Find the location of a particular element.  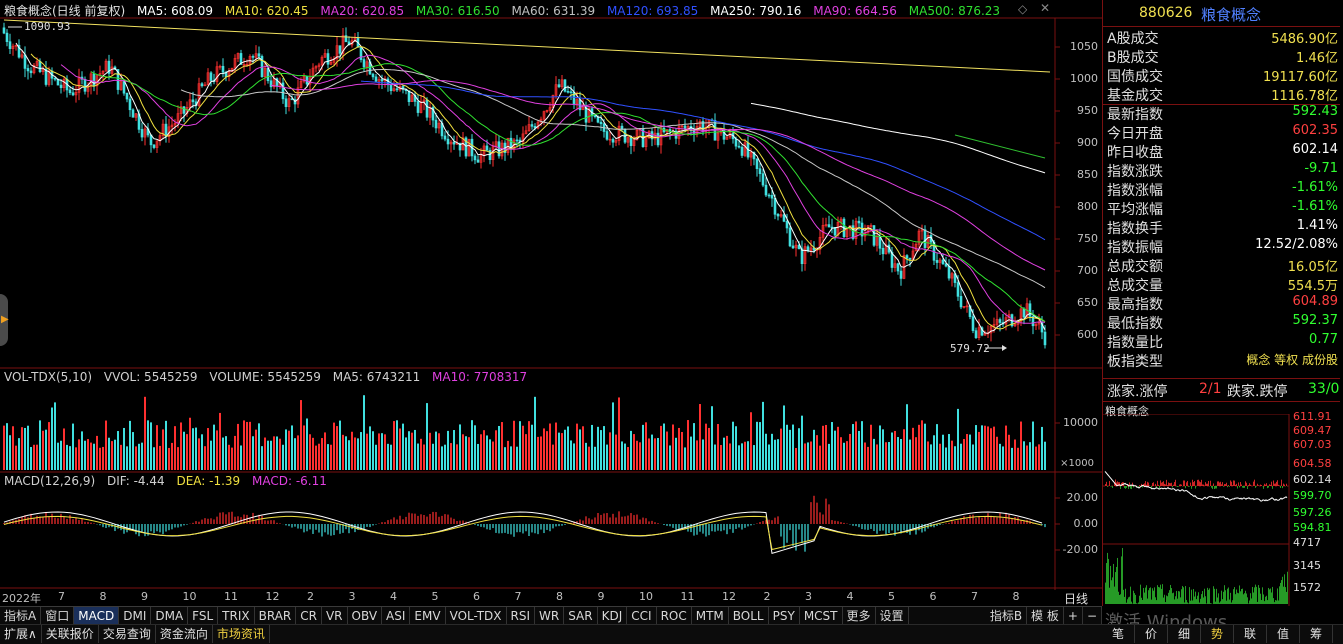

indicator-tab-dmi: DMI is located at coordinates (135, 615).